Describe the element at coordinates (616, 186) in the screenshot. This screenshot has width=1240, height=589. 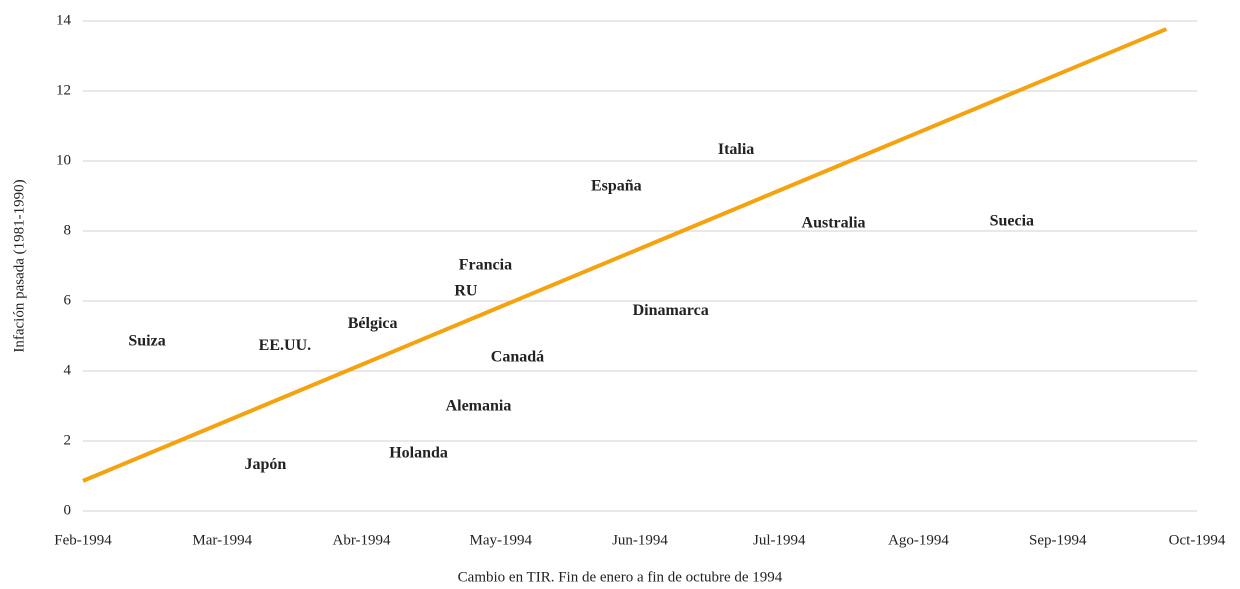
I see `point-label: España` at that location.